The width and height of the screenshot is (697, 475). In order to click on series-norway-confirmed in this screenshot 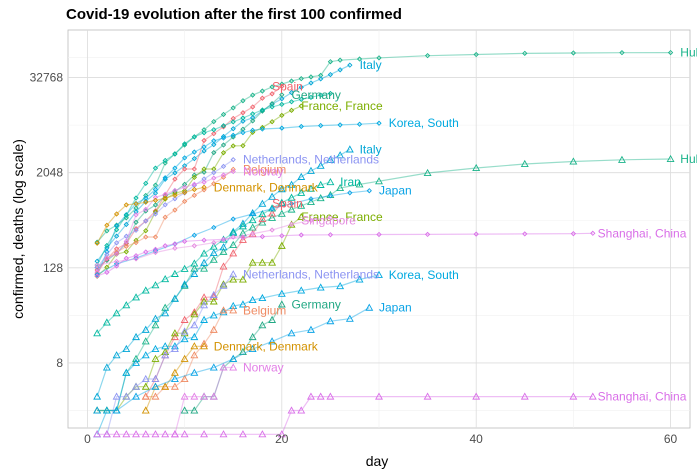, I will do `click(165, 221)`.